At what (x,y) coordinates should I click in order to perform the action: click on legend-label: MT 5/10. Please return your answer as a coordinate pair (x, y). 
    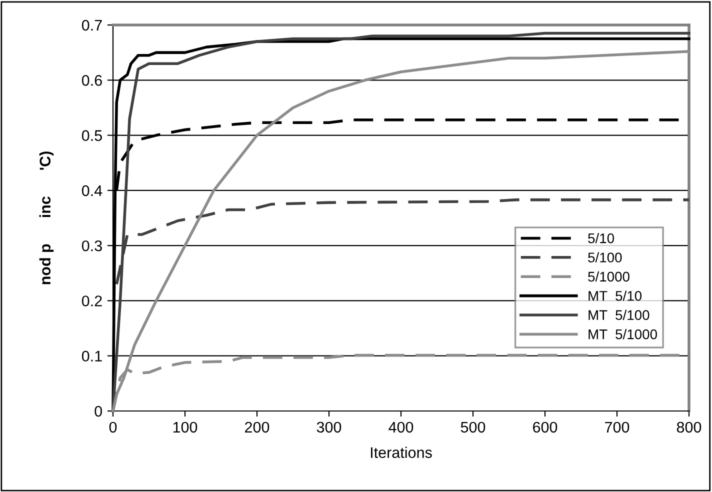
    Looking at the image, I should click on (615, 295).